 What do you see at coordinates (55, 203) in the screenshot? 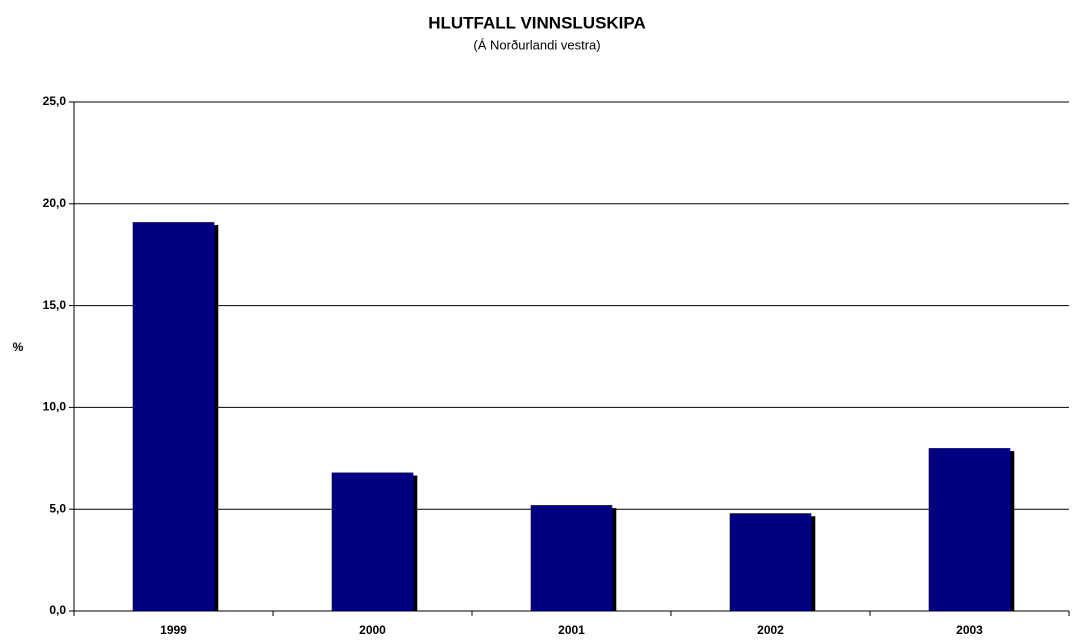
I see `y-tick-label: 20,0` at bounding box center [55, 203].